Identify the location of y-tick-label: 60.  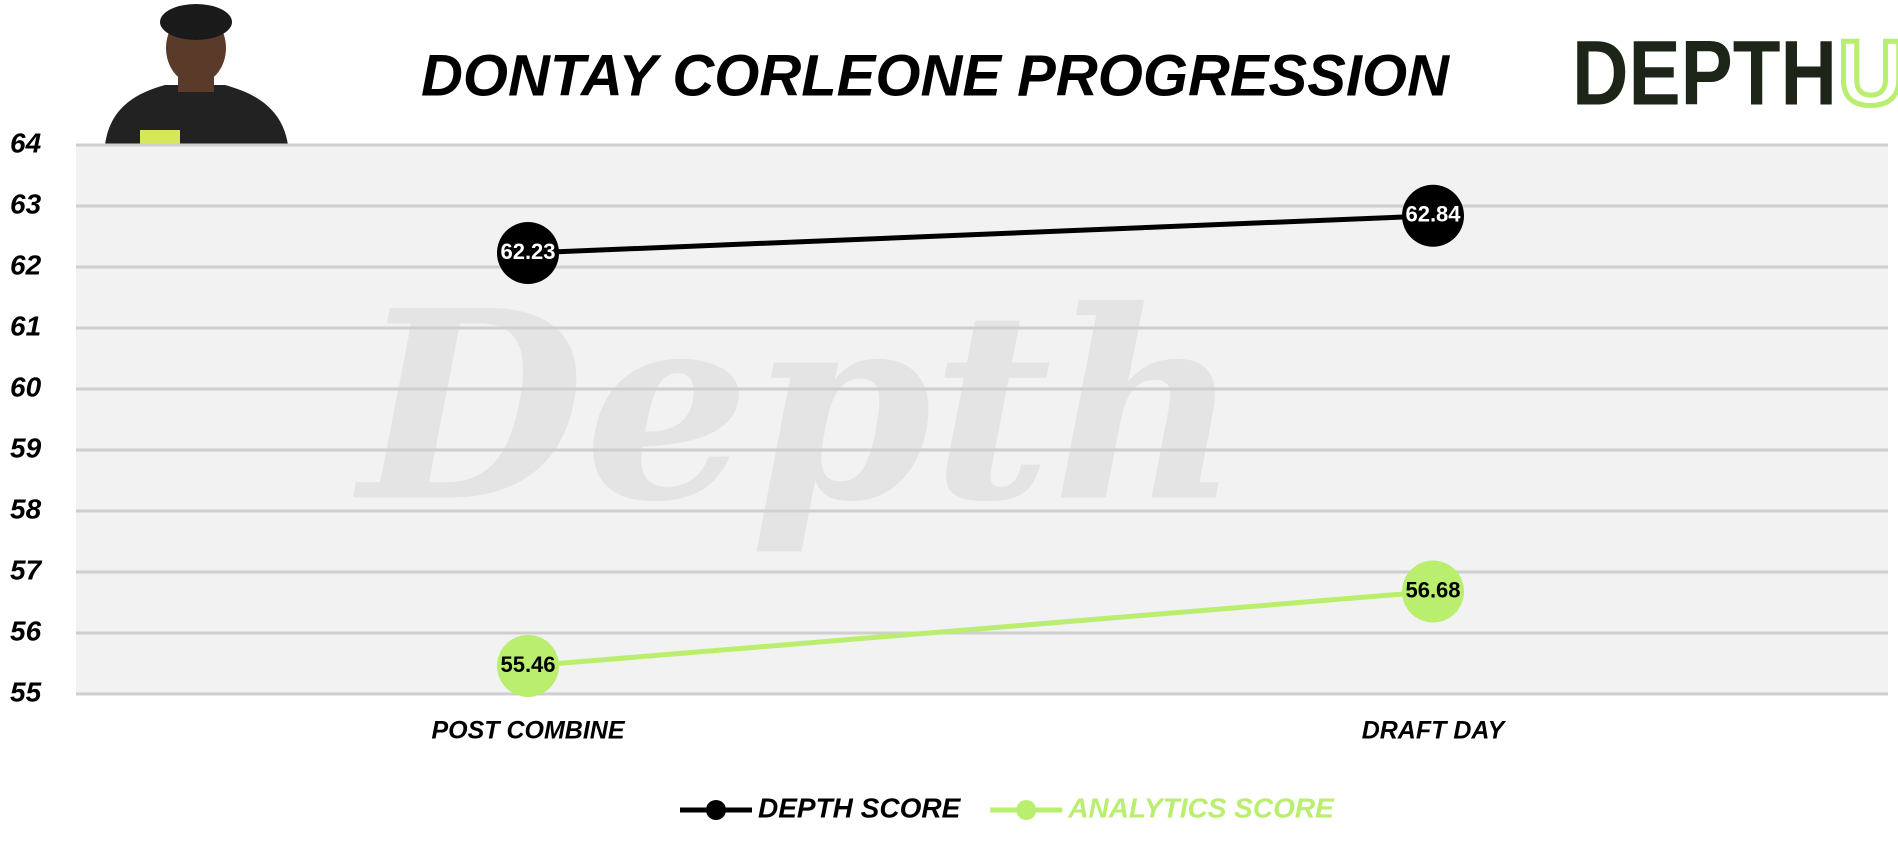
(26, 386).